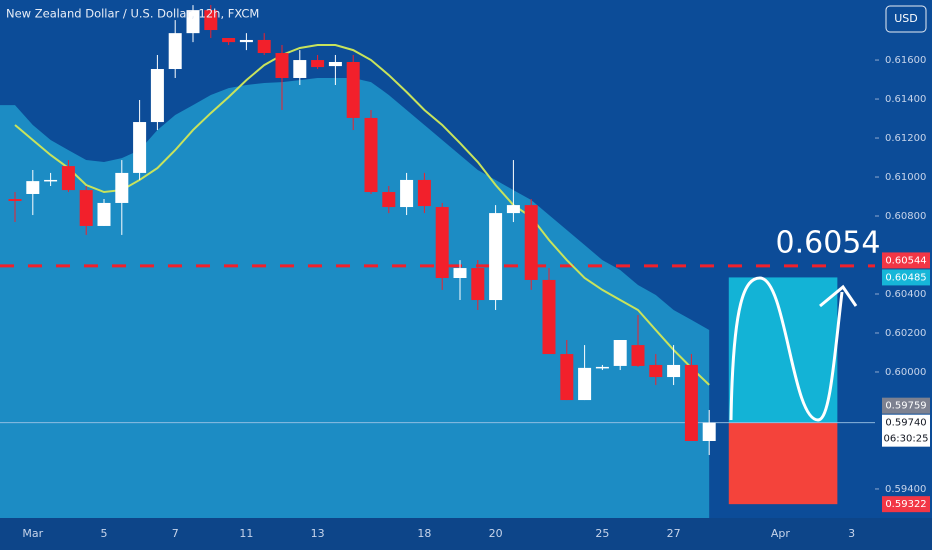  I want to click on price-badge-label: 0.59322, so click(905, 504).